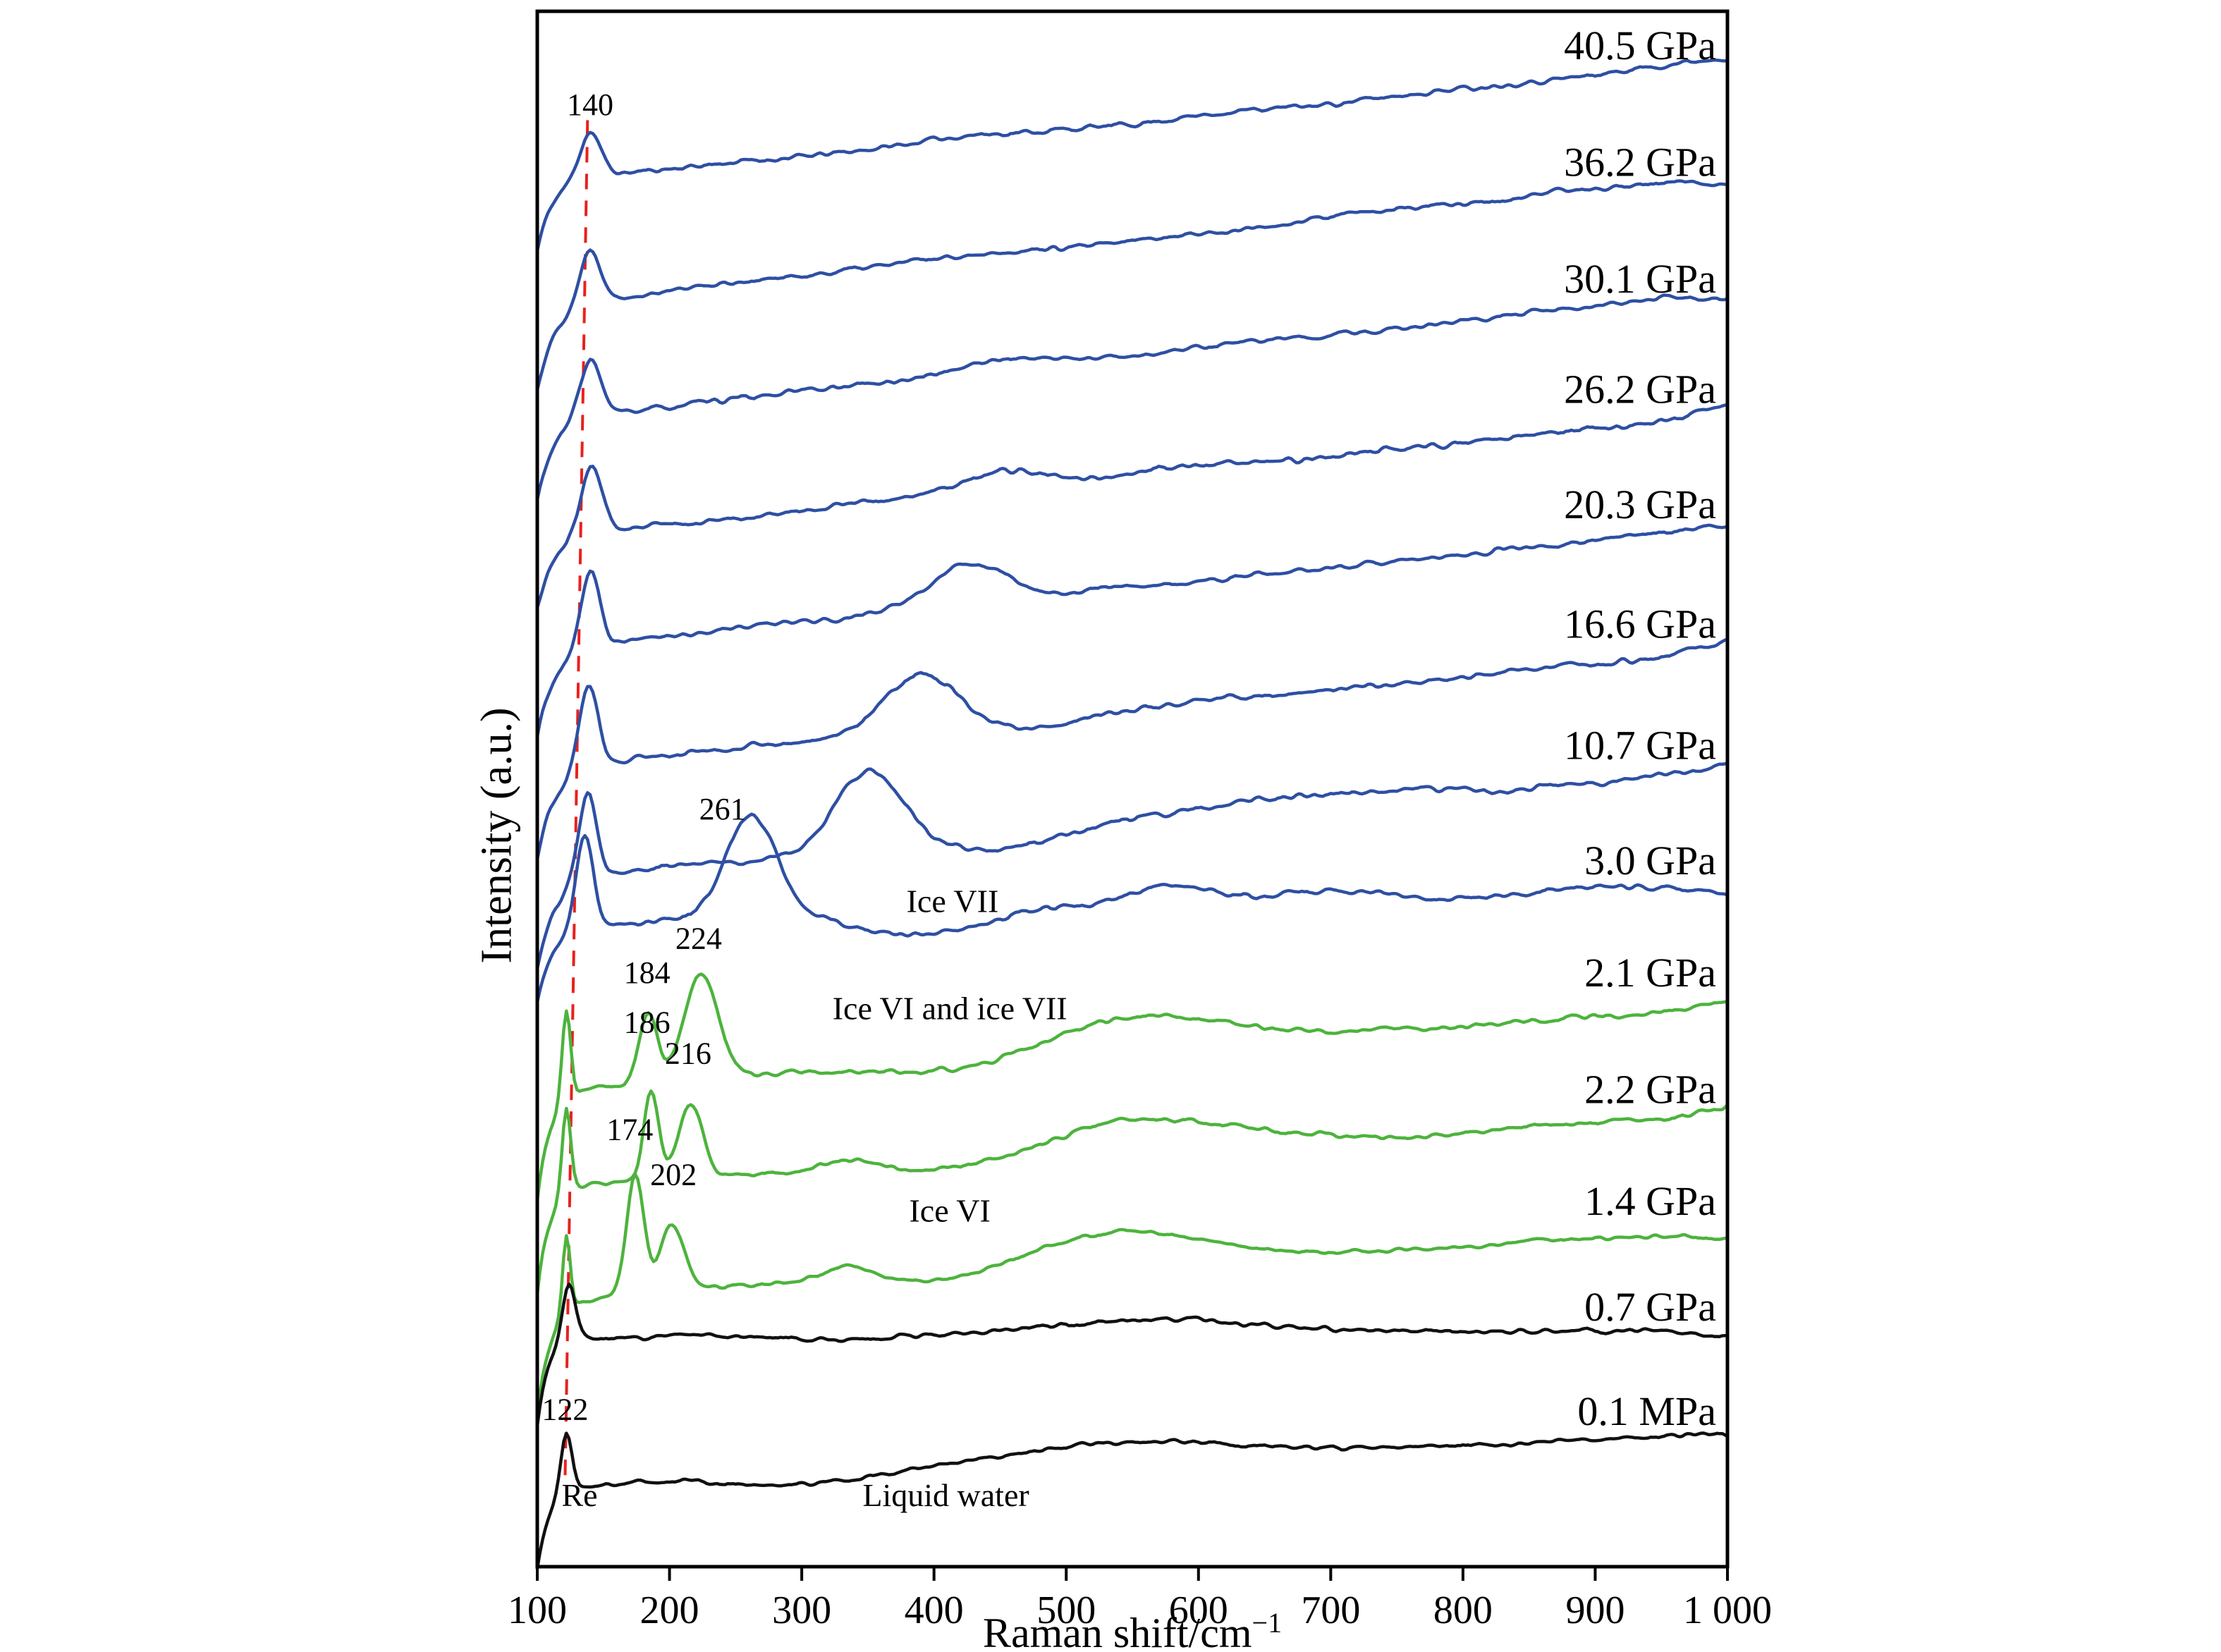 The width and height of the screenshot is (2221, 1652). I want to click on annotation-ice-vi-and-ice-vii: Ice VI and ice VII, so click(950, 1009).